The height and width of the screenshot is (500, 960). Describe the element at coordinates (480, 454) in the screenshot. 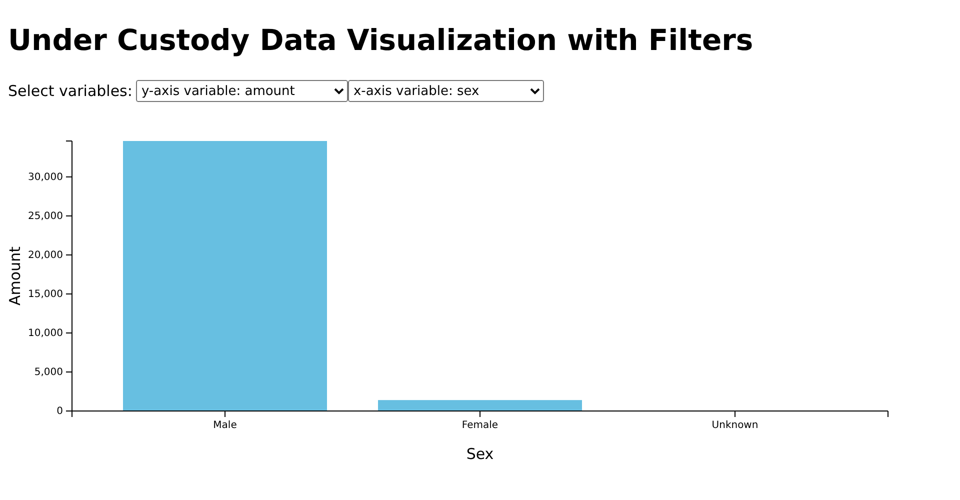

I see `x-axis-title: Sex` at that location.